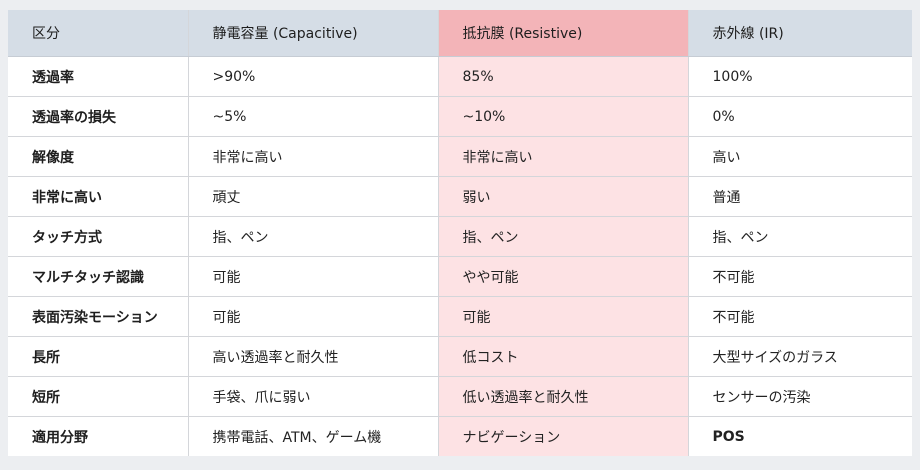 Image resolution: width=920 pixels, height=470 pixels. What do you see at coordinates (313, 396) in the screenshot?
I see `cell-capacitive: 手袋、爪に弱い` at bounding box center [313, 396].